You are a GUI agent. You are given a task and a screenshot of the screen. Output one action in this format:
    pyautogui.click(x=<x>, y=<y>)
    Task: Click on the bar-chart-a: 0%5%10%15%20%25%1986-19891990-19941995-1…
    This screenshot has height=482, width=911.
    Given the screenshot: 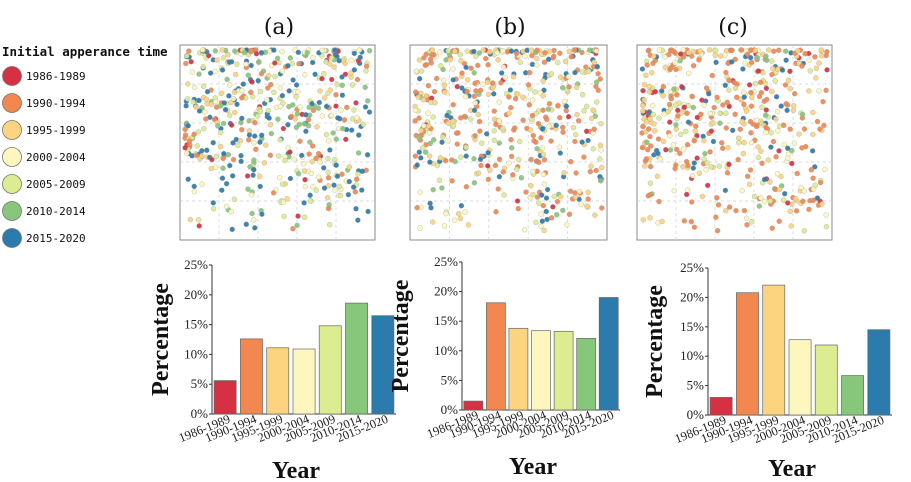 What is the action you would take?
    pyautogui.click(x=272, y=369)
    